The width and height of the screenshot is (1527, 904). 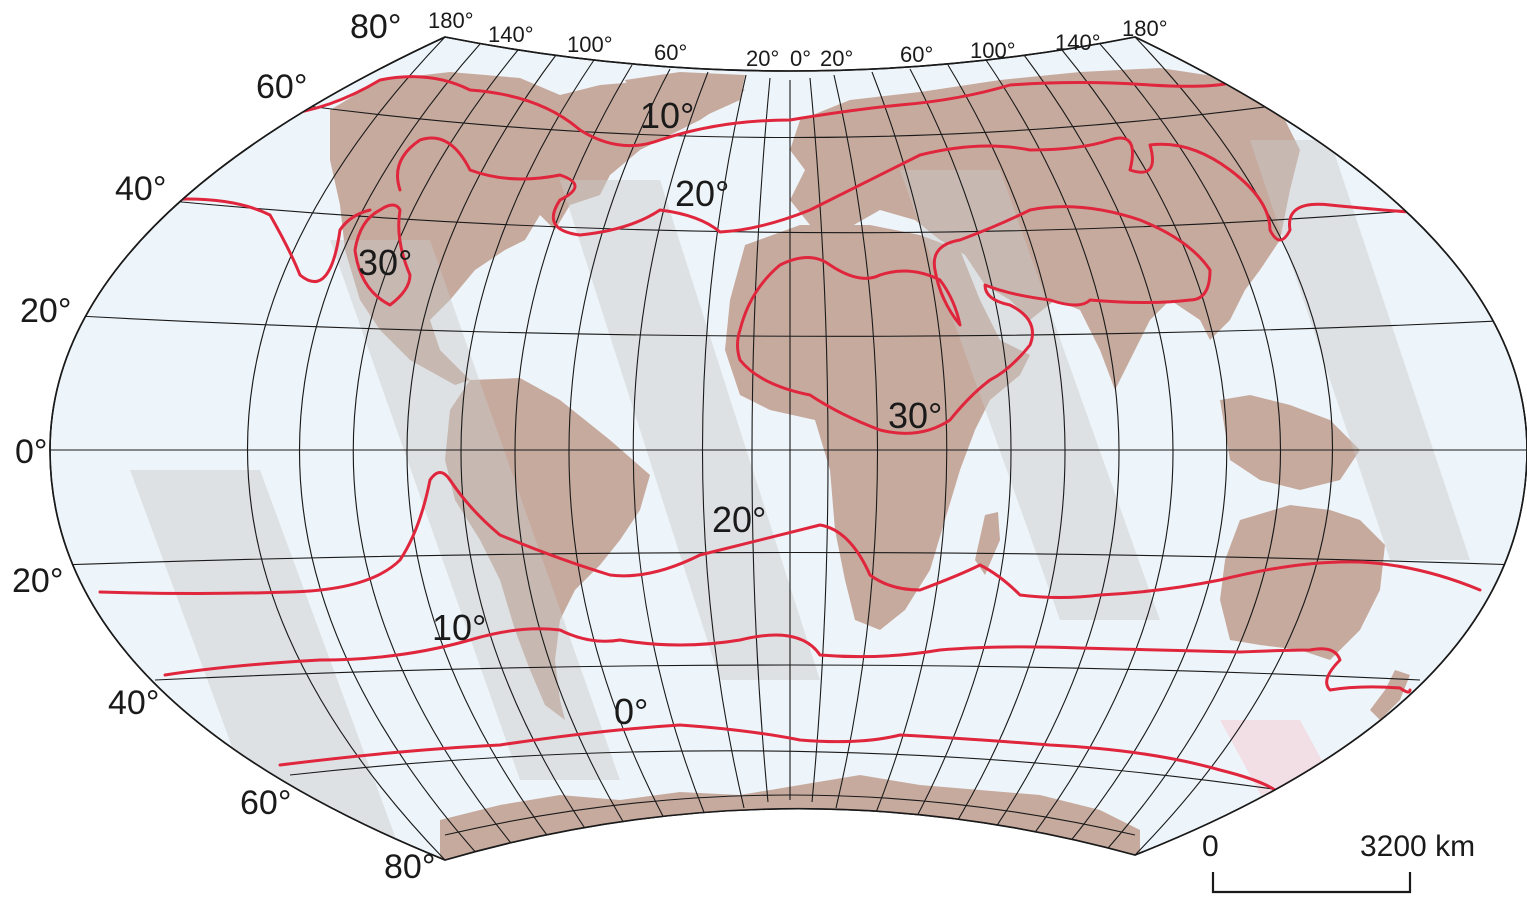 I want to click on scale-bar-line, so click(x=1311, y=883).